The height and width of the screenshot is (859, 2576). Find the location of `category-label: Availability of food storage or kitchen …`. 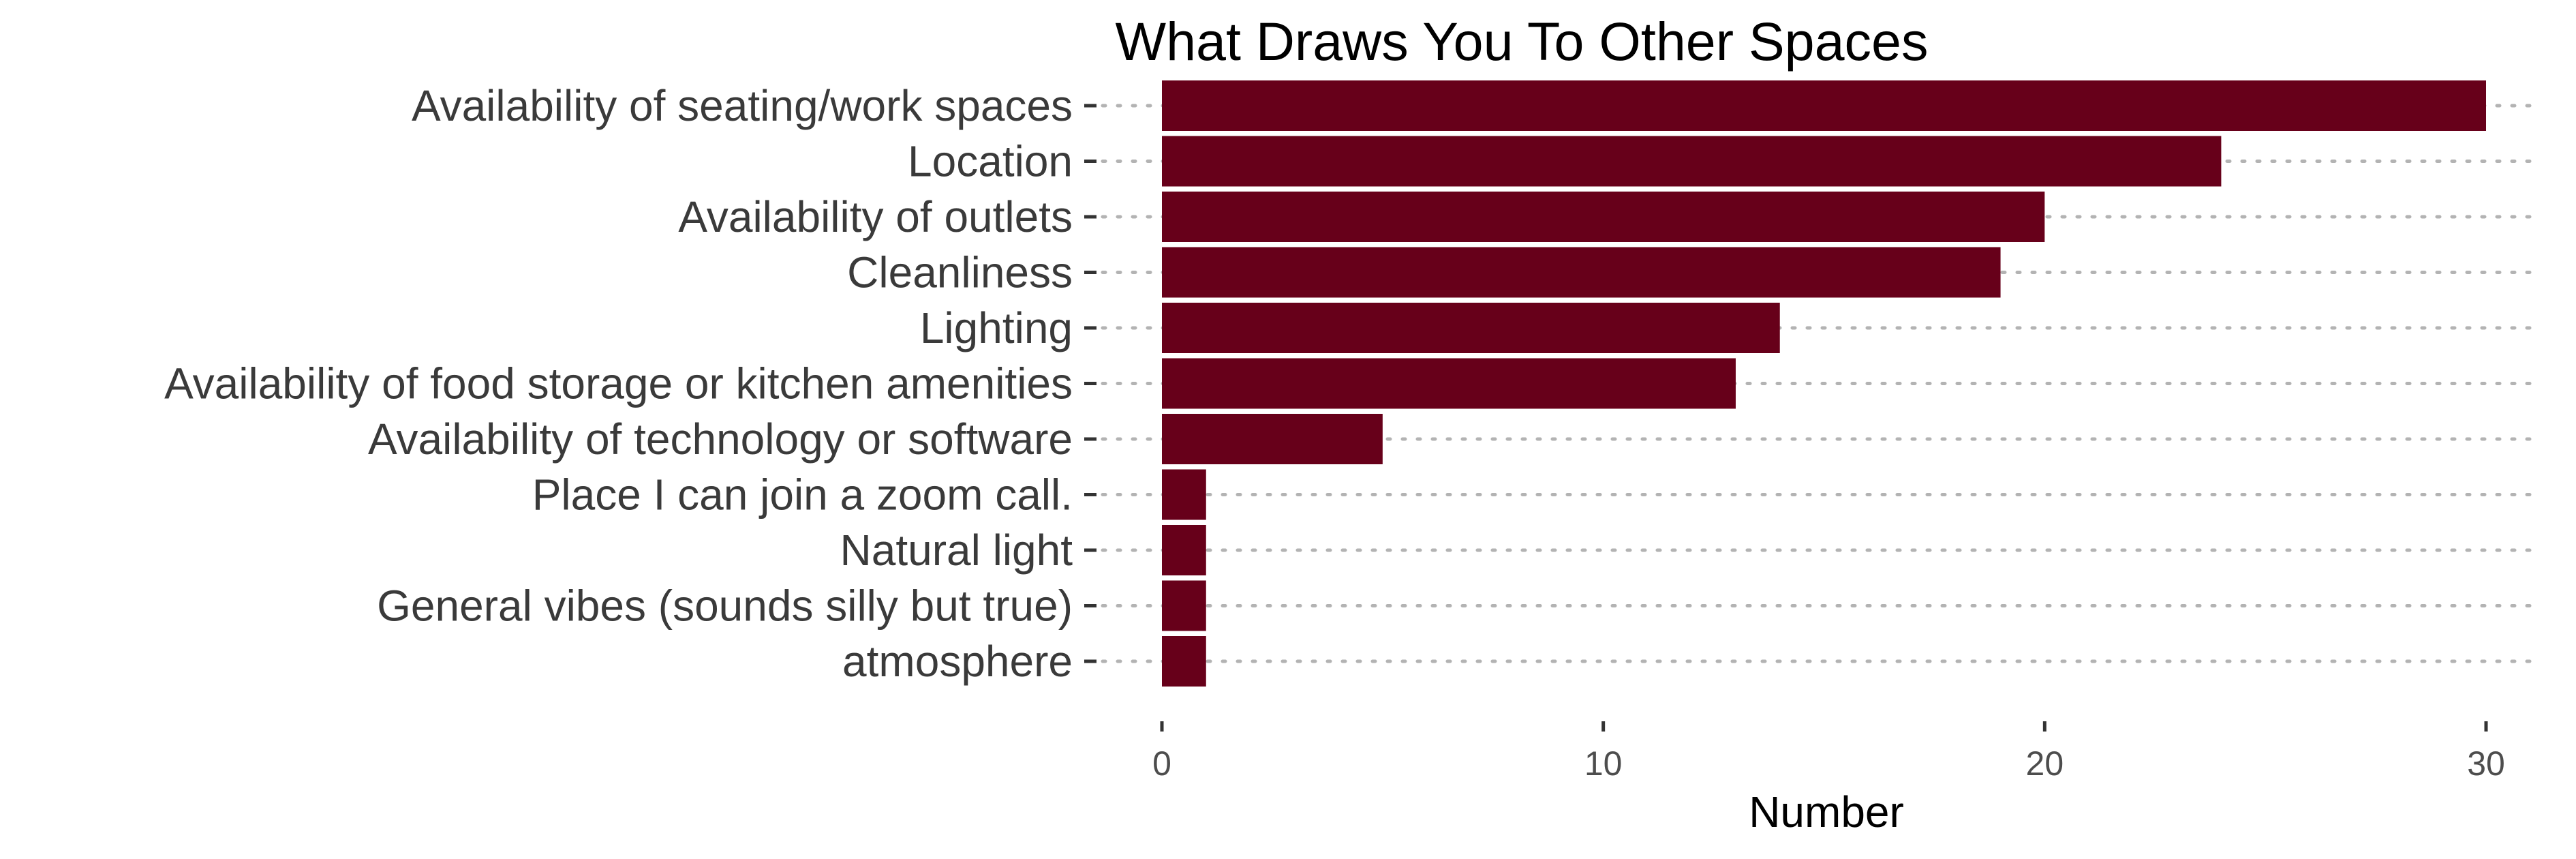

category-label: Availability of food storage or kitchen … is located at coordinates (618, 383).